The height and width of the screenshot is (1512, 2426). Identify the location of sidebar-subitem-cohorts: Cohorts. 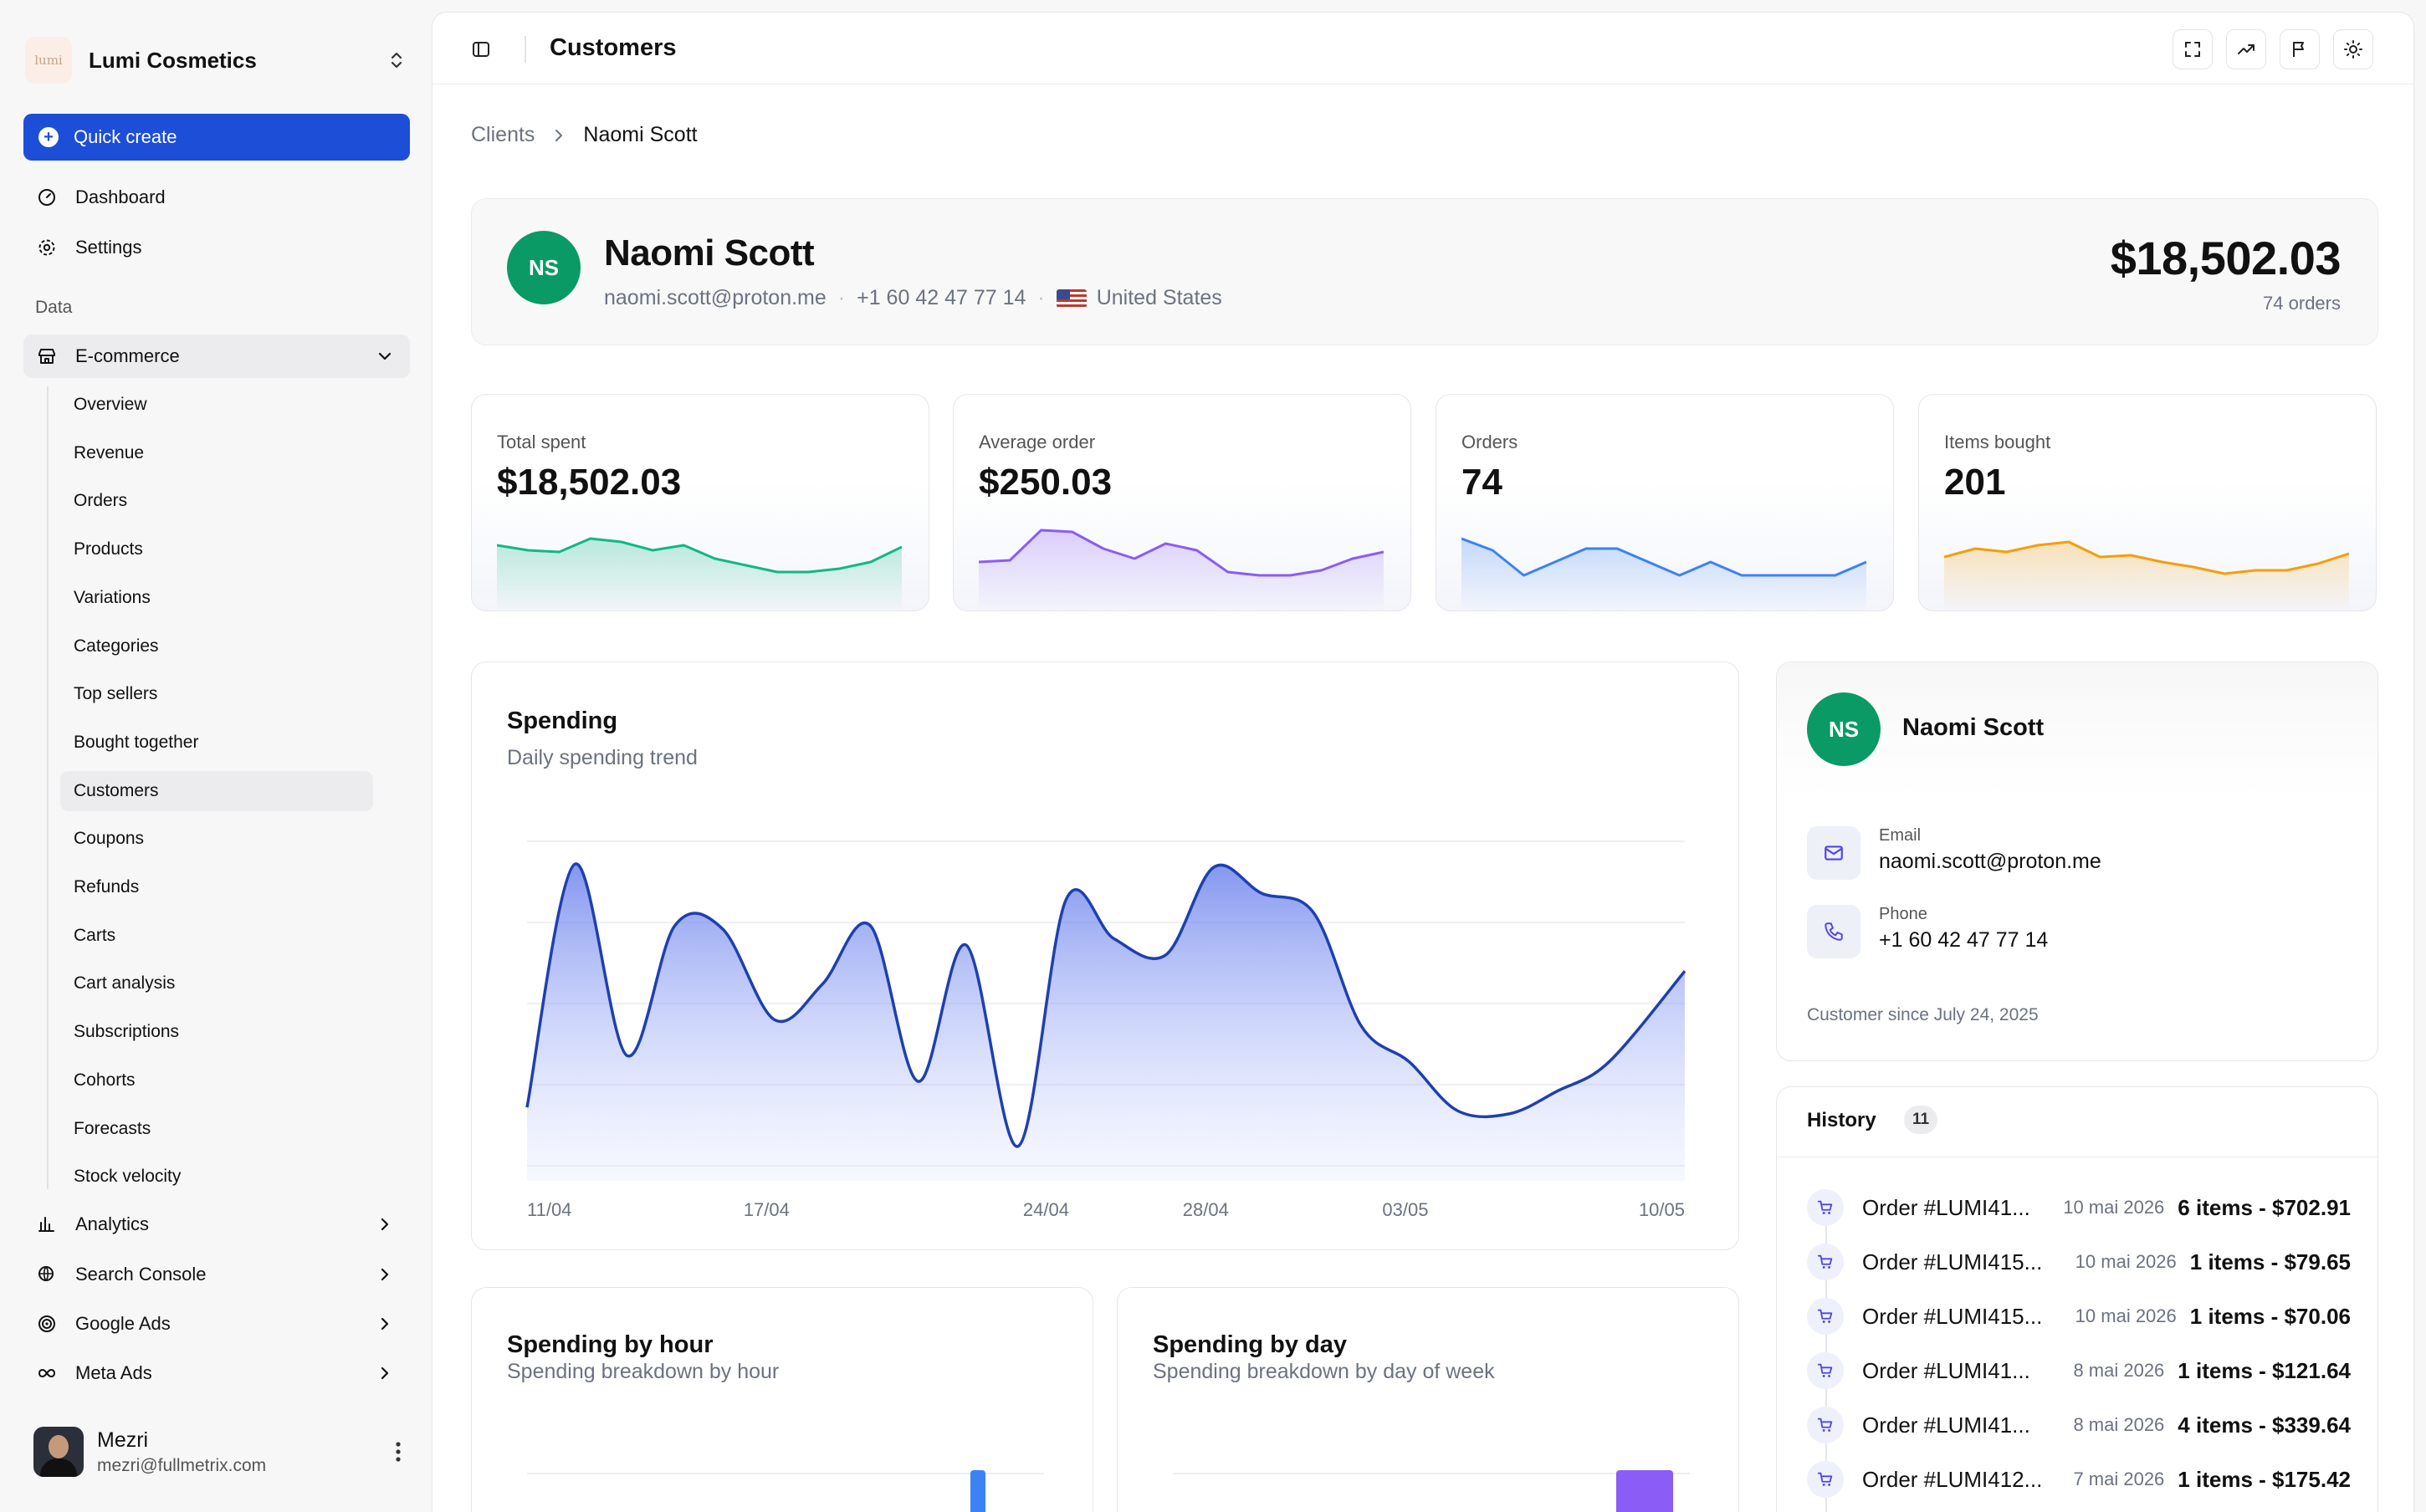
(216, 1080).